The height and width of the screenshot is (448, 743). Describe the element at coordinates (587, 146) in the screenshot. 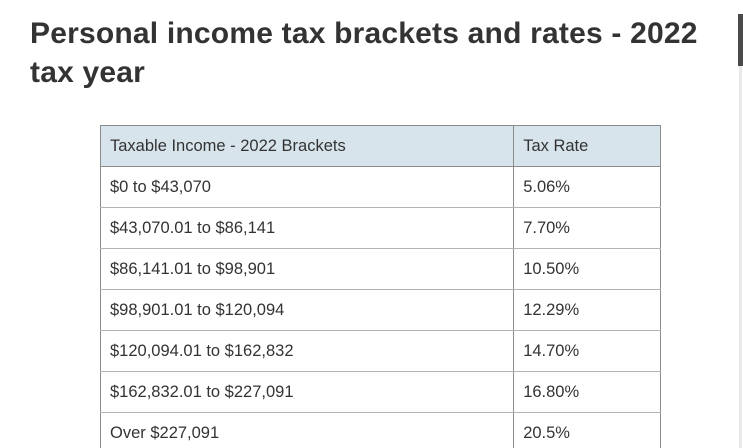

I see `column-header-tax-rate: Tax Rate` at that location.